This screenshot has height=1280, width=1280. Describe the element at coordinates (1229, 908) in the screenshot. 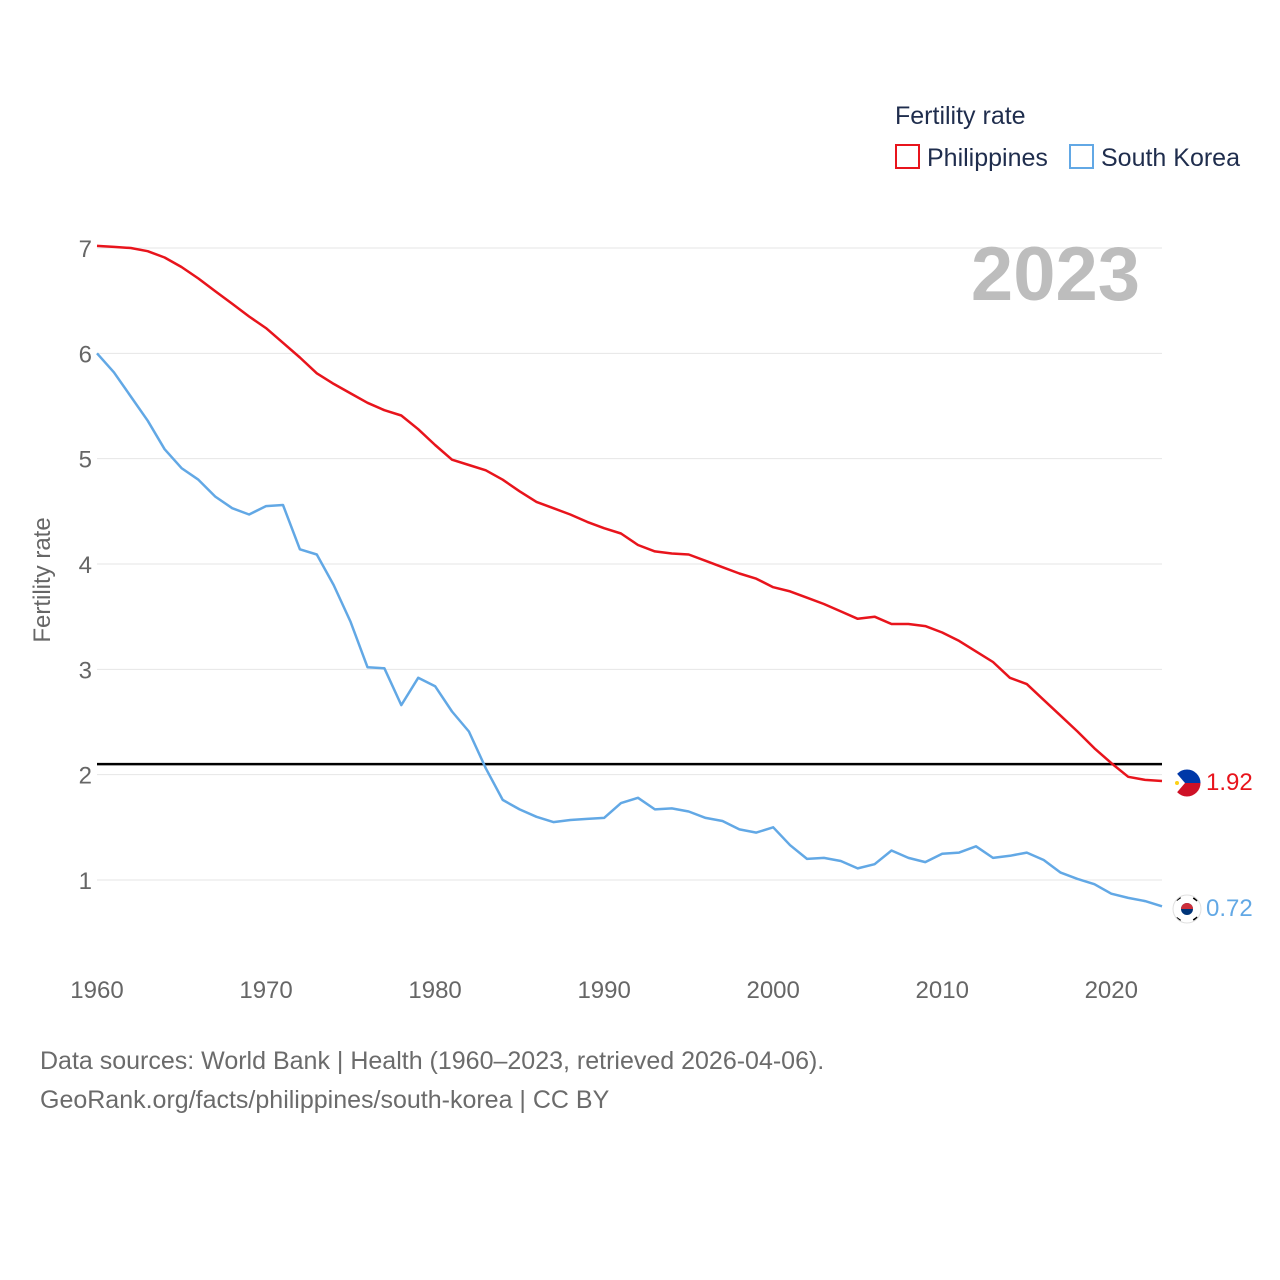

I see `end-value-south-korea: 0.72` at that location.